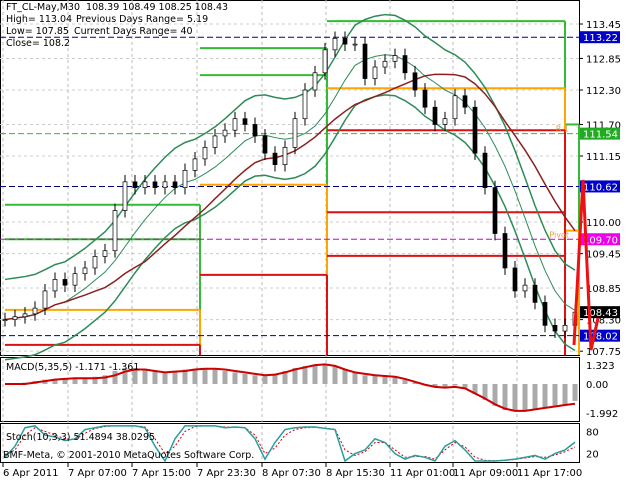 Image resolution: width=640 pixels, height=480 pixels. I want to click on time-tick-label: 11 Apr 09:00, so click(485, 473).